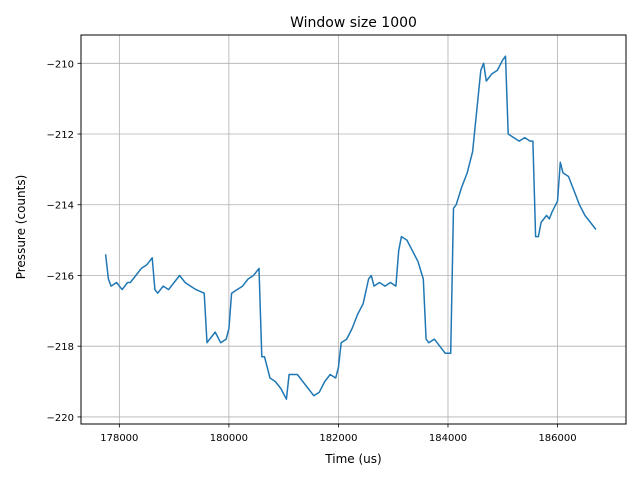 The height and width of the screenshot is (484, 640). Describe the element at coordinates (229, 438) in the screenshot. I see `x-tick-label: 180000` at that location.